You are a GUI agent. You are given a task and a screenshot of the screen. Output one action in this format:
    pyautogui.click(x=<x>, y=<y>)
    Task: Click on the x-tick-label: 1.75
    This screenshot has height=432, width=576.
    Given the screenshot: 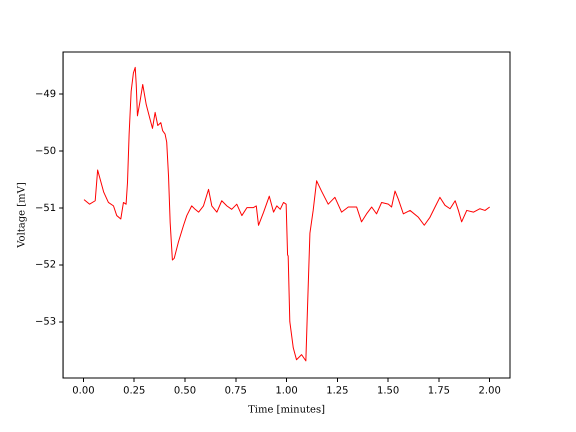 What is the action you would take?
    pyautogui.click(x=439, y=391)
    